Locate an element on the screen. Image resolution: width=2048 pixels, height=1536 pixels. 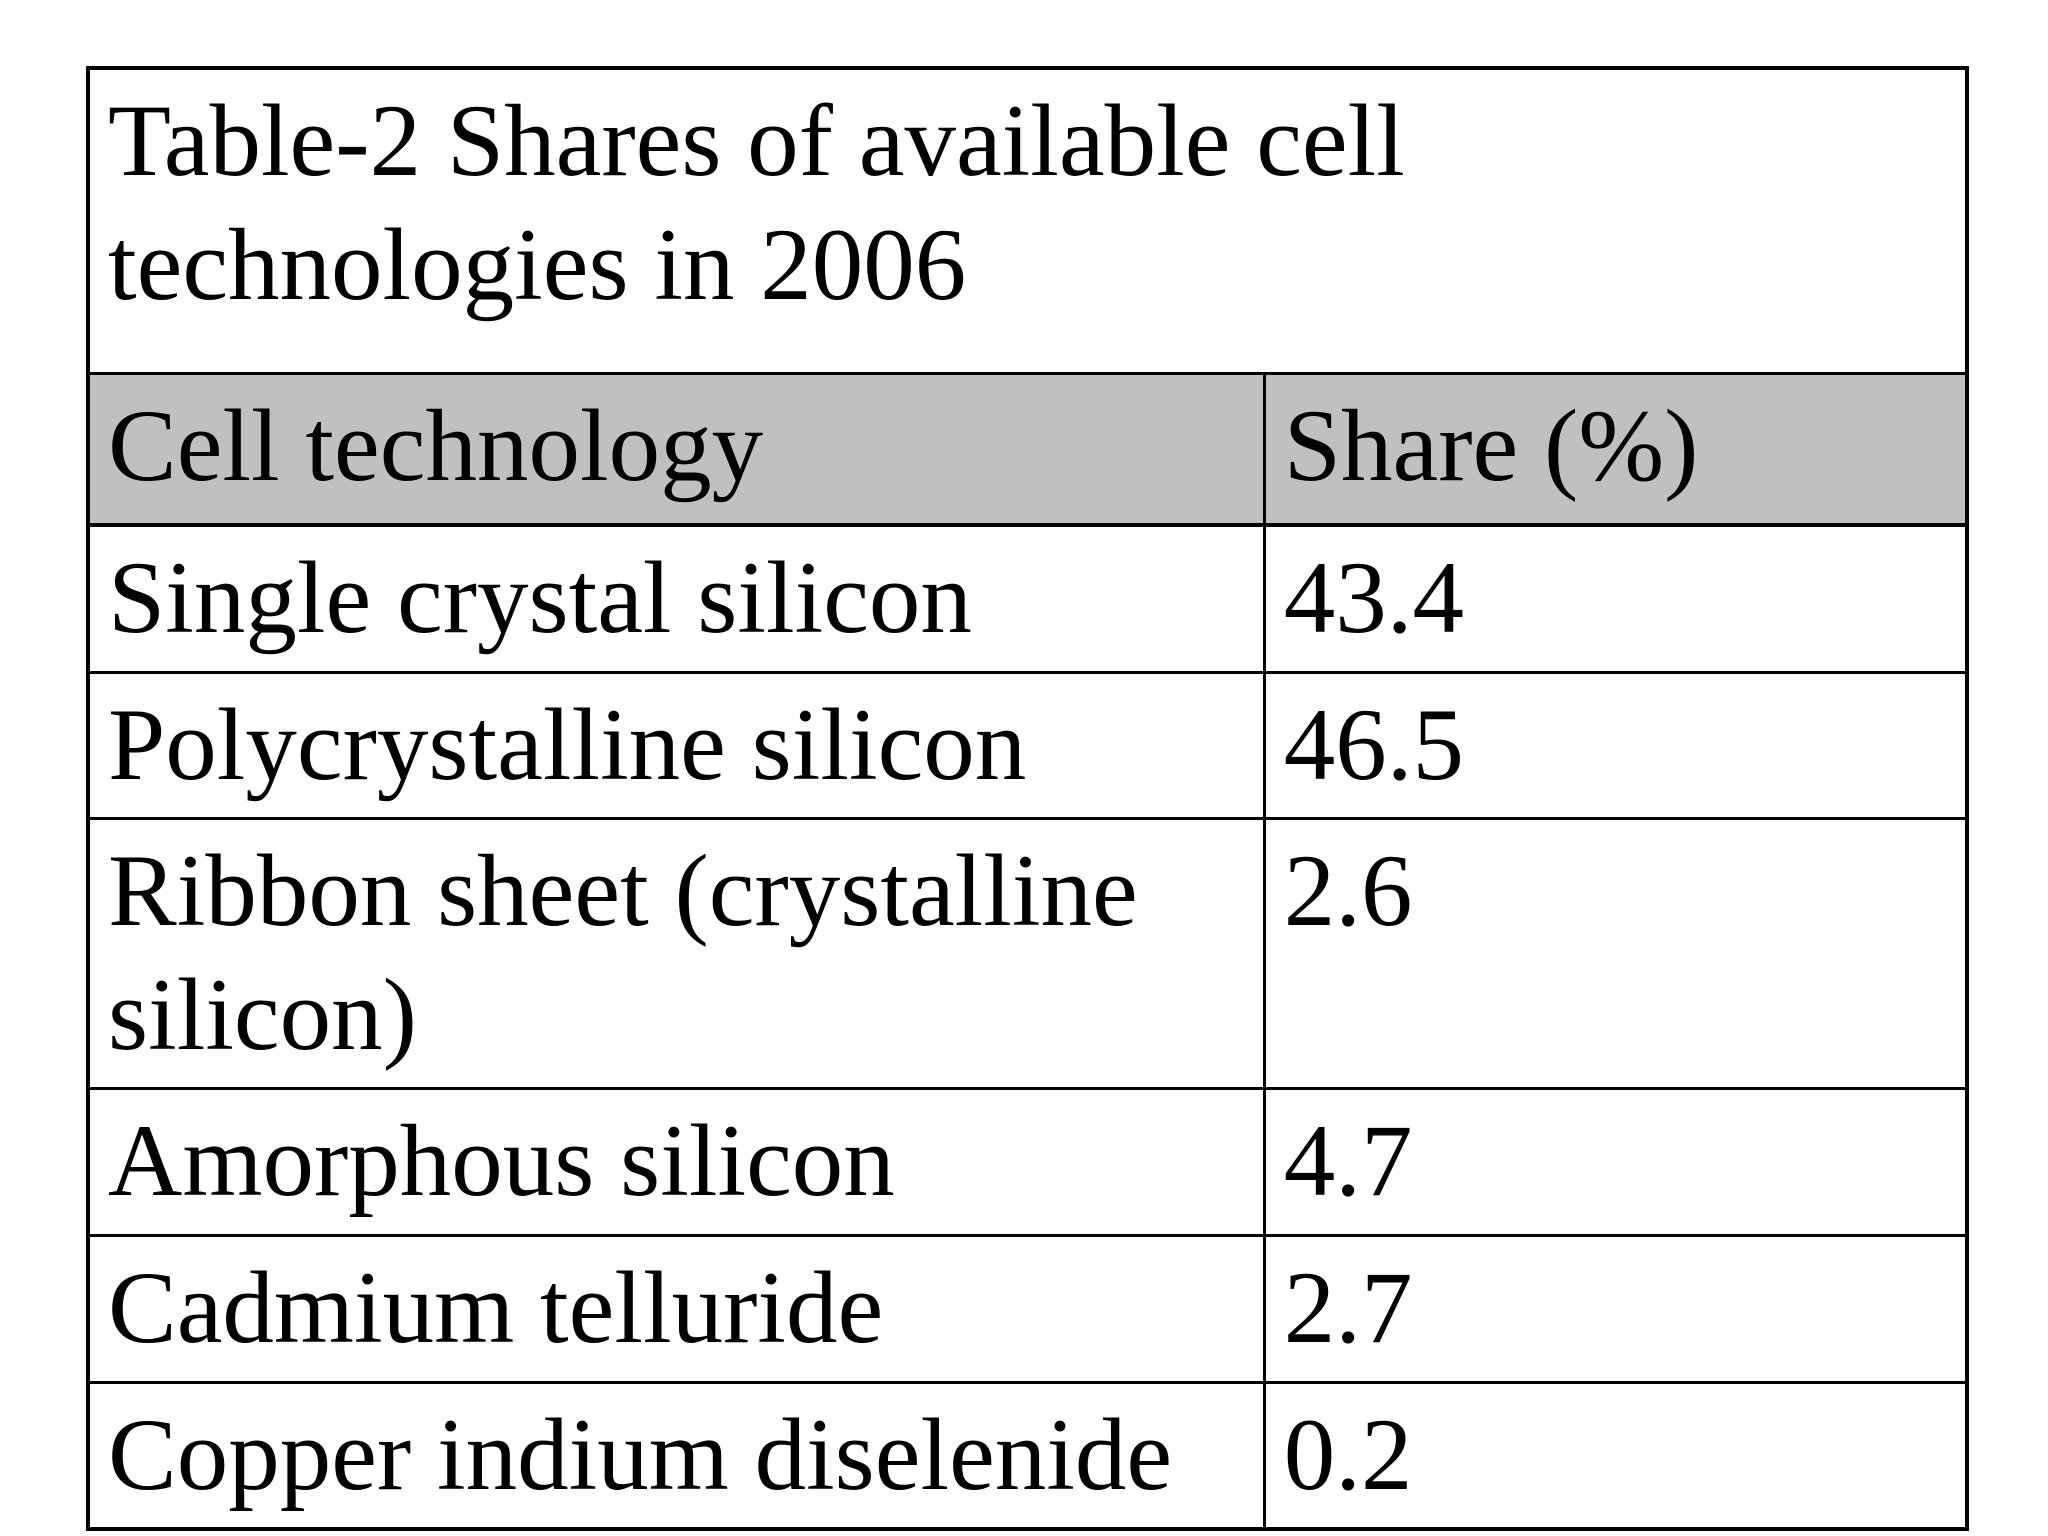
cell-technology-value: Single crystal silicon is located at coordinates (676, 598).